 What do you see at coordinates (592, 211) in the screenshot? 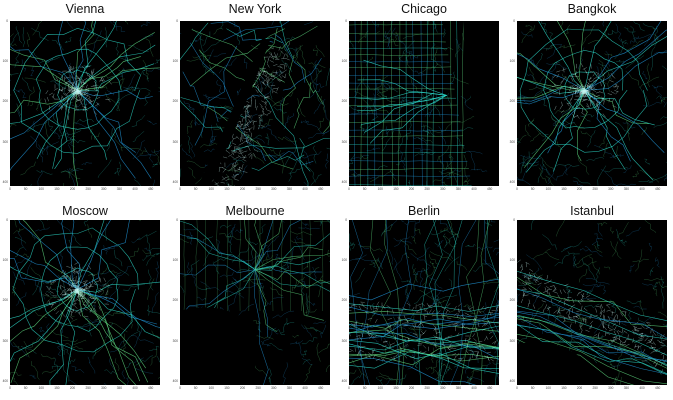
I see `map-title: Istanbul` at bounding box center [592, 211].